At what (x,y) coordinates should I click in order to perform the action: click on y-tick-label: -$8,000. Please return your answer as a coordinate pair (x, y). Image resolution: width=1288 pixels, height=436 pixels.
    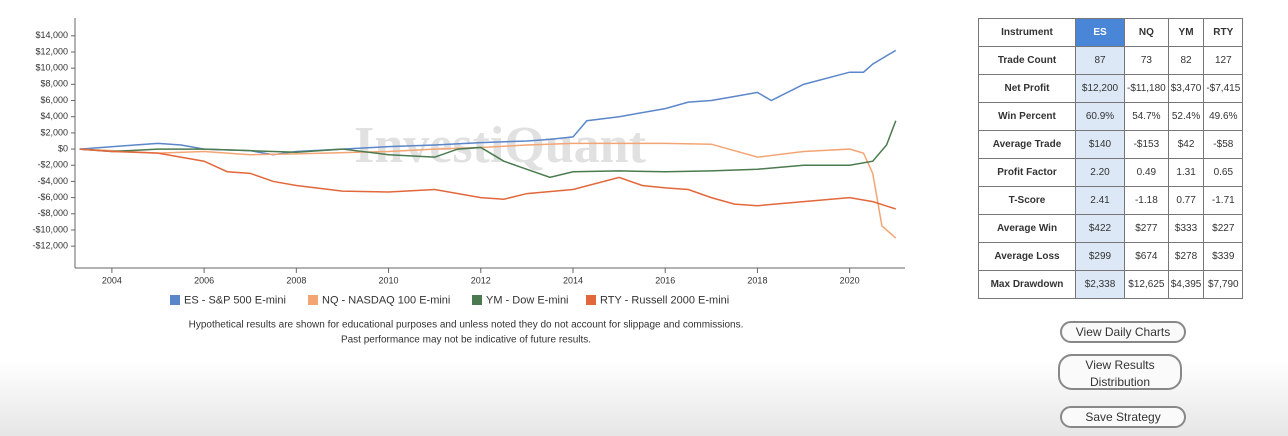
    Looking at the image, I should click on (52, 213).